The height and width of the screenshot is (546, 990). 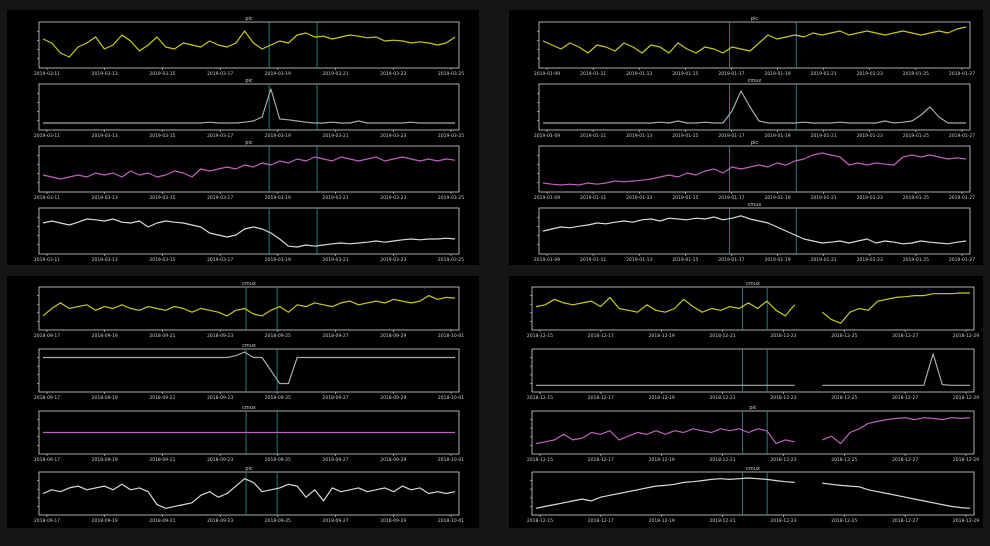 I want to click on x-tick-label: 2019-01-11, so click(x=593, y=198).